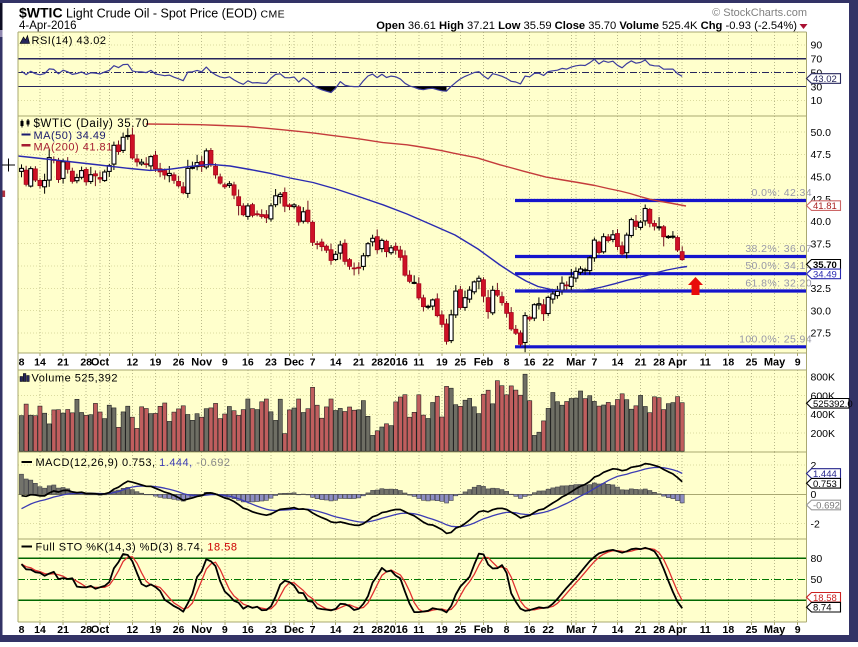  What do you see at coordinates (822, 608) in the screenshot?
I see `svg-text: 8.74` at bounding box center [822, 608].